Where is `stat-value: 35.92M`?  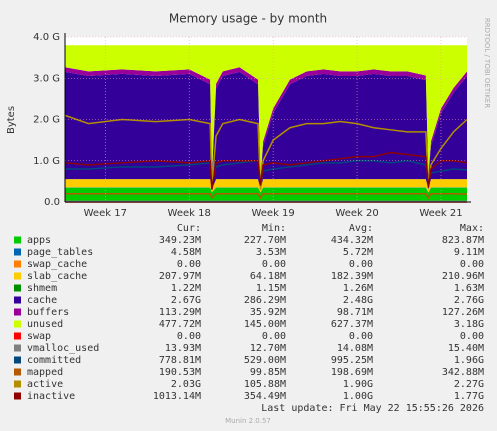
stat-value: 35.92M is located at coordinates (268, 312).